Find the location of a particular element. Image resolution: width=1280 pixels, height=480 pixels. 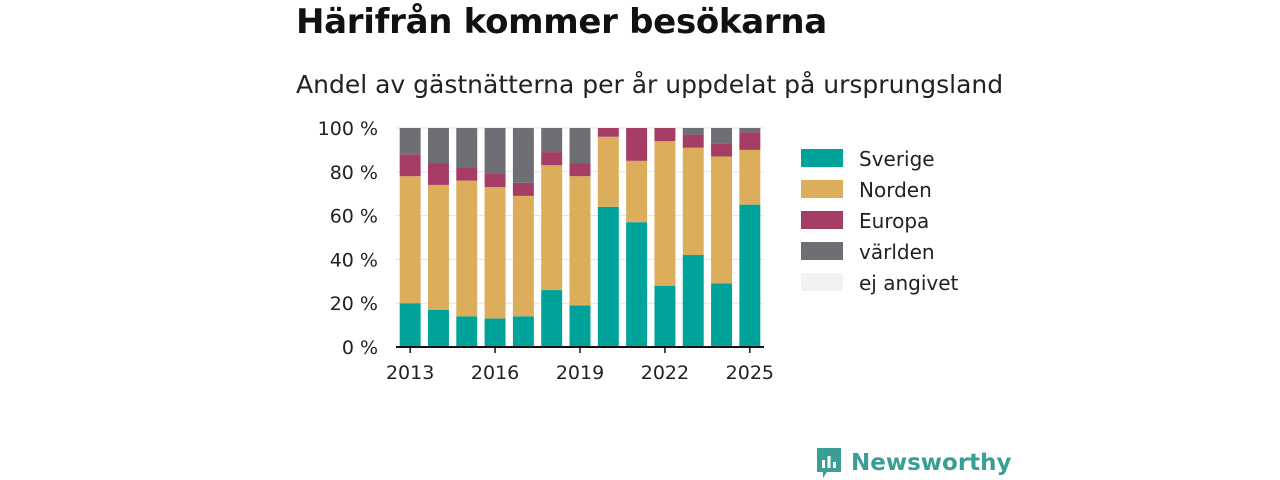

legend-label: Sverige is located at coordinates (897, 159).